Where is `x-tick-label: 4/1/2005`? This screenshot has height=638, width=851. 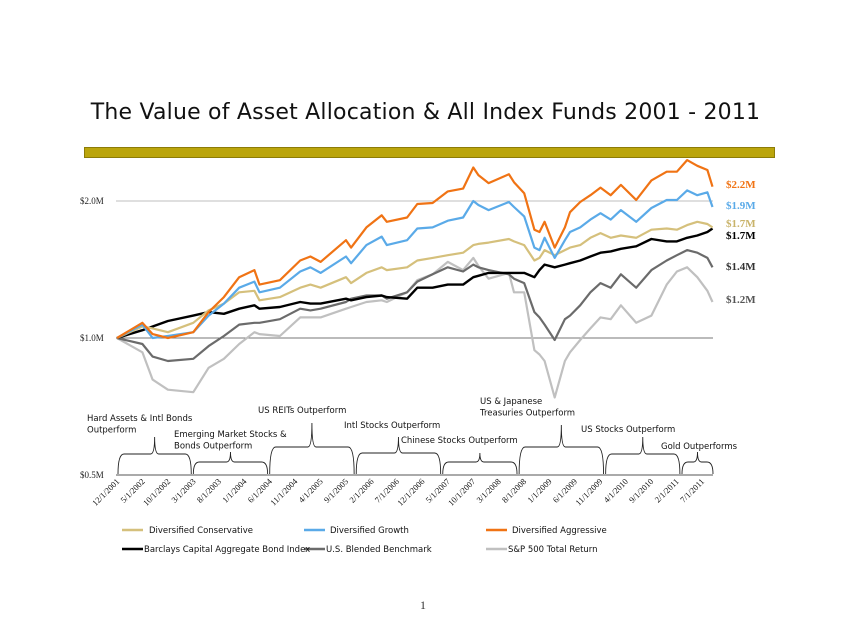
x-tick-label: 4/1/2005 is located at coordinates (310, 490).